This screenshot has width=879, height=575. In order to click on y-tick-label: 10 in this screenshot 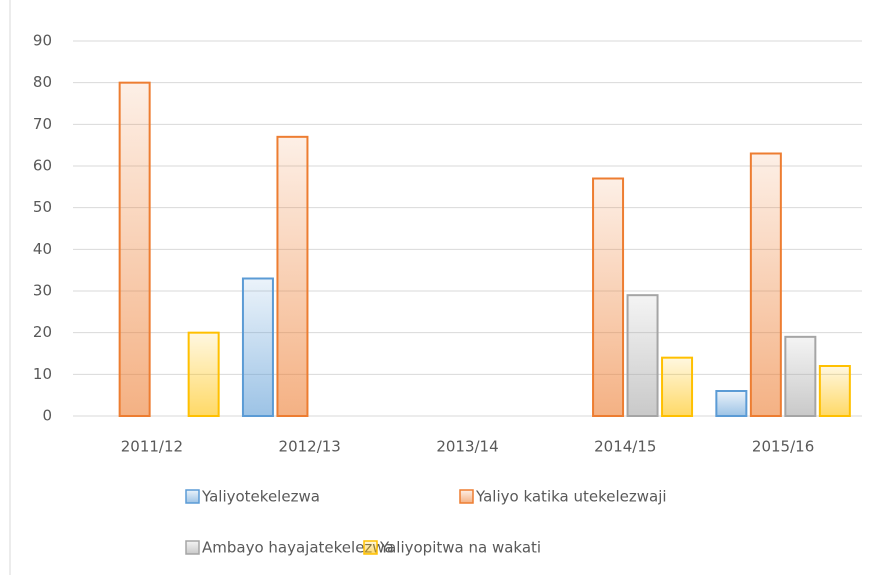, I will do `click(42, 374)`.